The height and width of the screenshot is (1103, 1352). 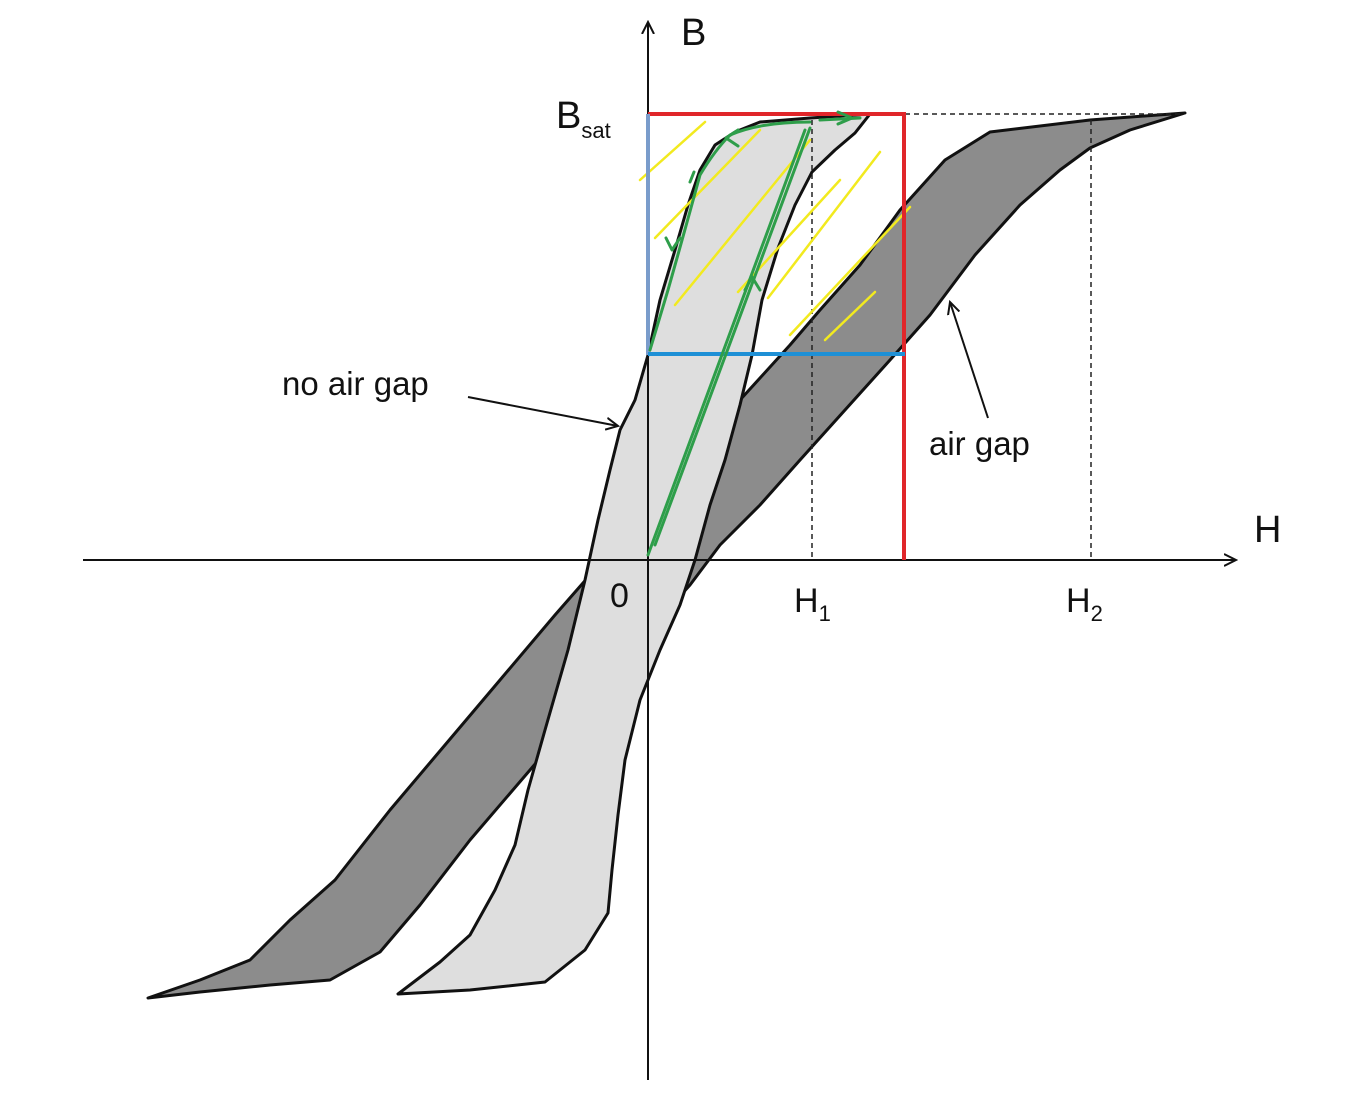 I want to click on green-minor-loop, so click(x=754, y=333).